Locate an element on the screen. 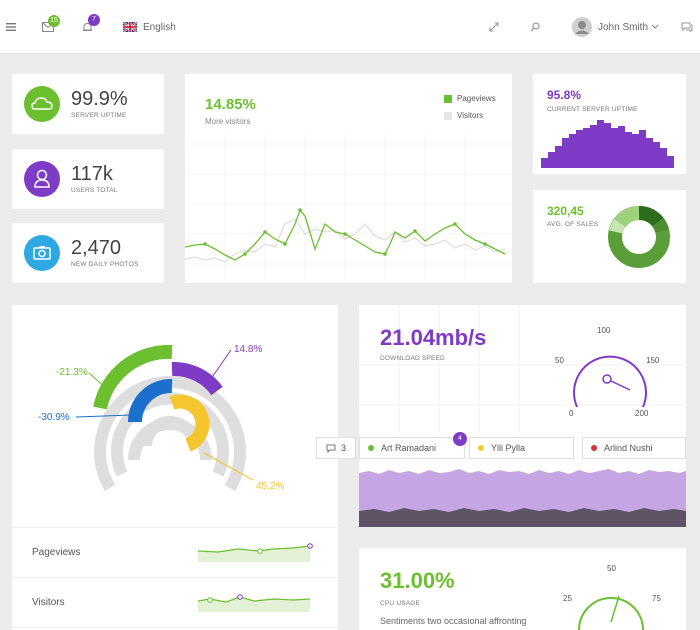 The height and width of the screenshot is (630, 700). legend-pageviews-label: Pageviews is located at coordinates (476, 98).